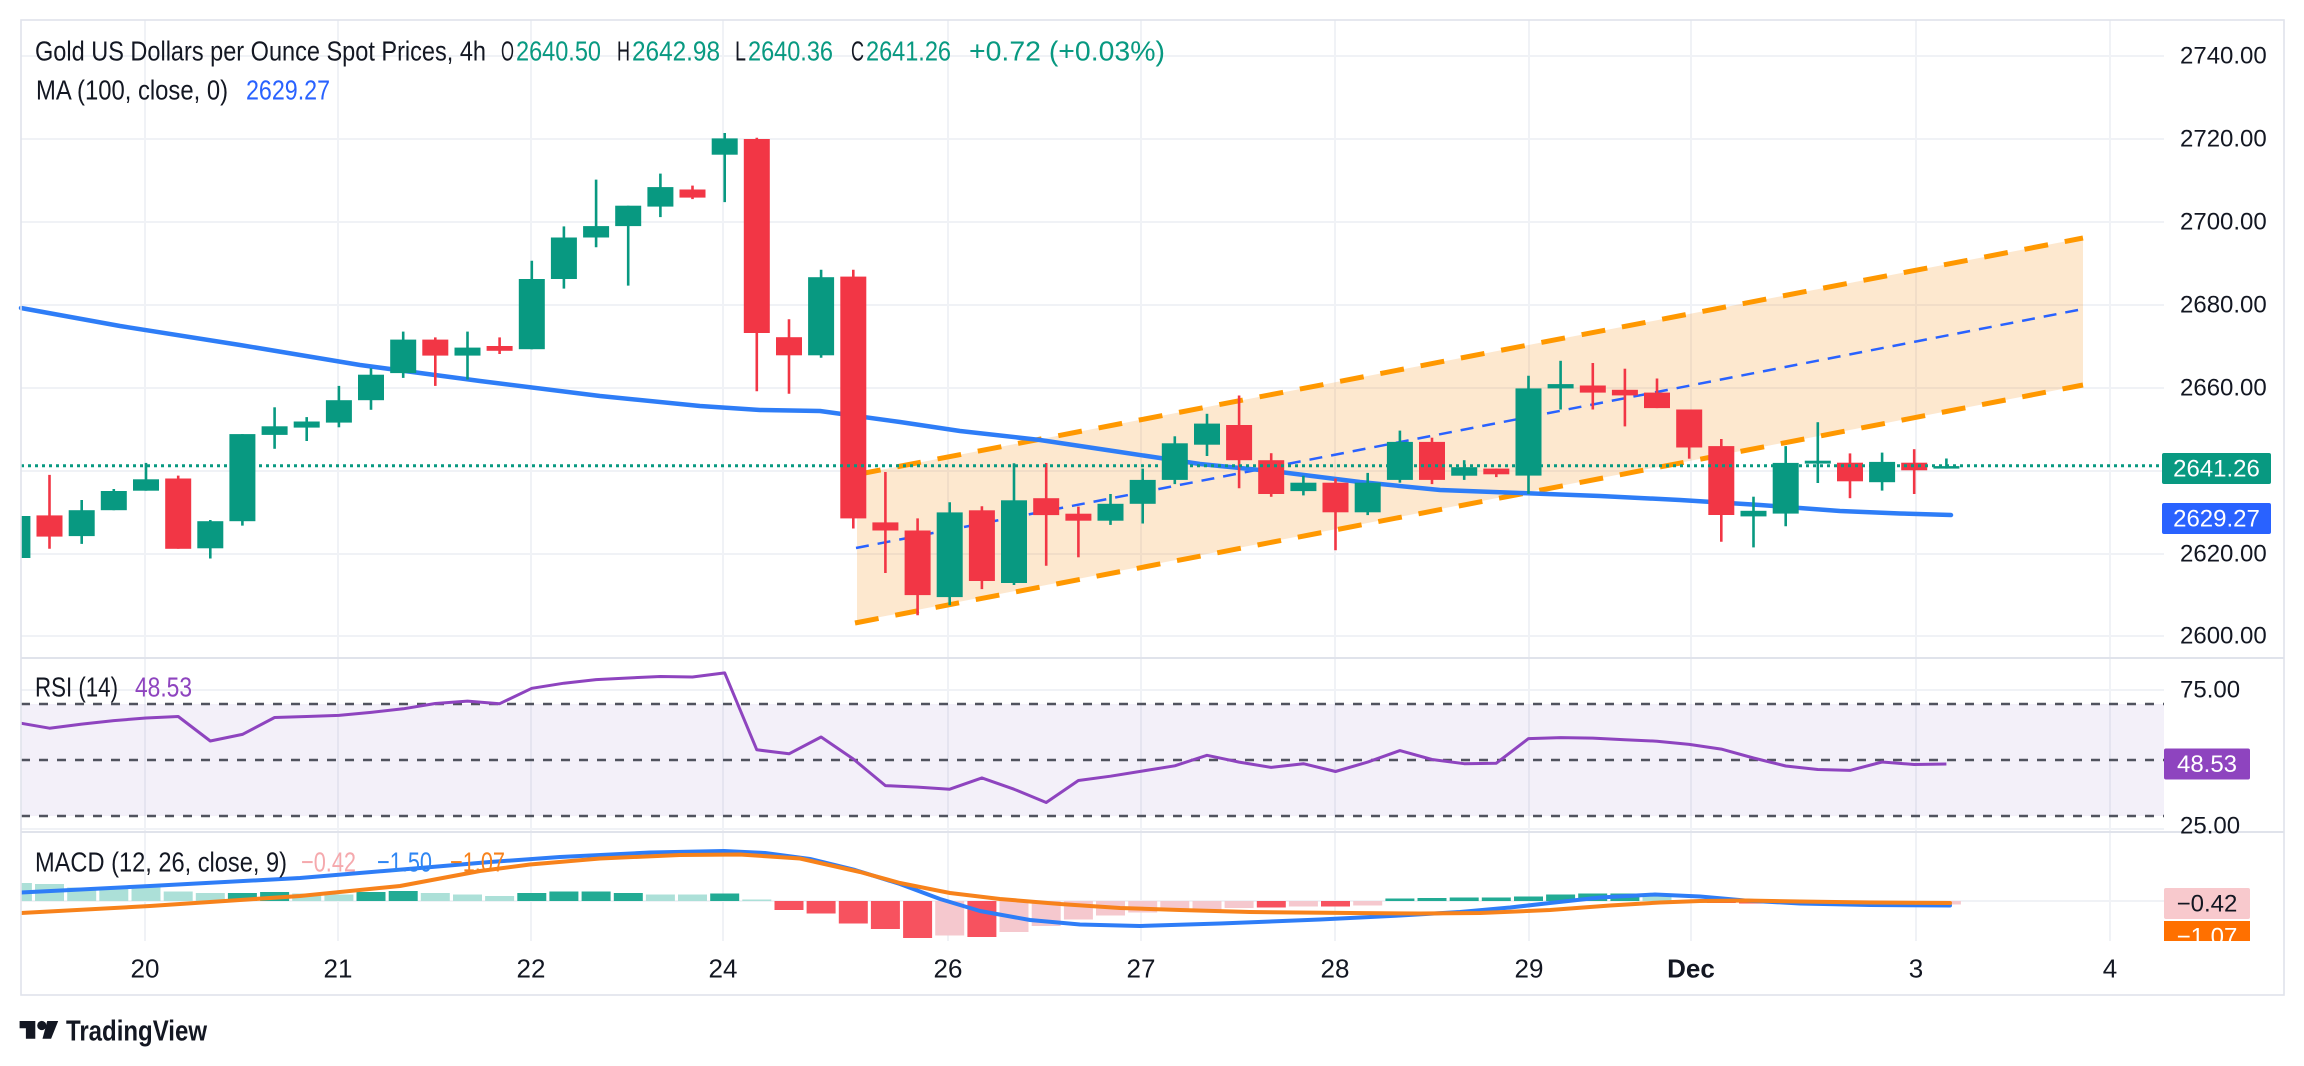  Describe the element at coordinates (1529, 969) in the screenshot. I see `svg-text: 29` at that location.